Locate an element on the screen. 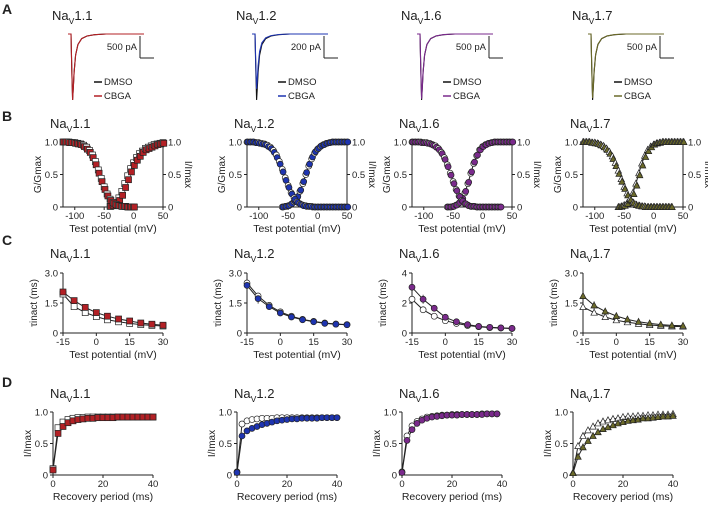 The width and height of the screenshot is (708, 510). label-suffix: 1.7 is located at coordinates (601, 123).